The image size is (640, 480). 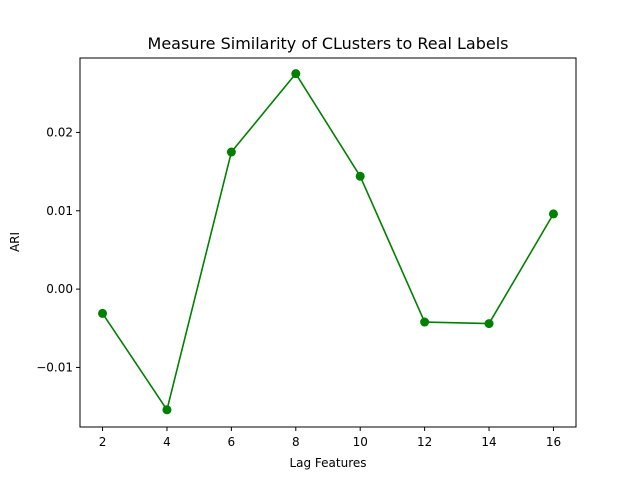 What do you see at coordinates (58, 249) in the screenshot?
I see `y-axis: −0.01 0.00 0.01 0.02` at bounding box center [58, 249].